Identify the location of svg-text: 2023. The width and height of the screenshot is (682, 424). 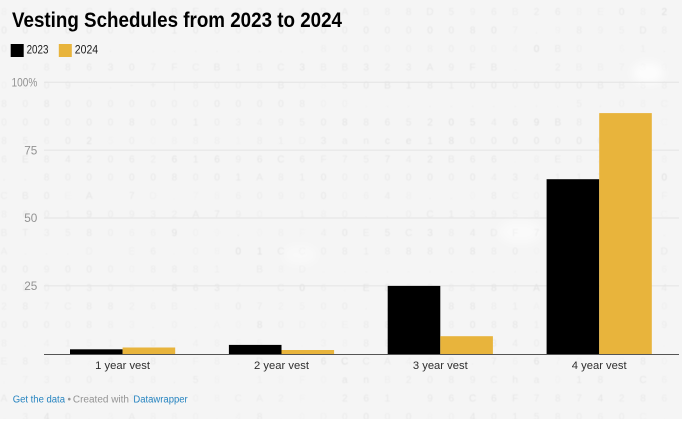
(38, 49).